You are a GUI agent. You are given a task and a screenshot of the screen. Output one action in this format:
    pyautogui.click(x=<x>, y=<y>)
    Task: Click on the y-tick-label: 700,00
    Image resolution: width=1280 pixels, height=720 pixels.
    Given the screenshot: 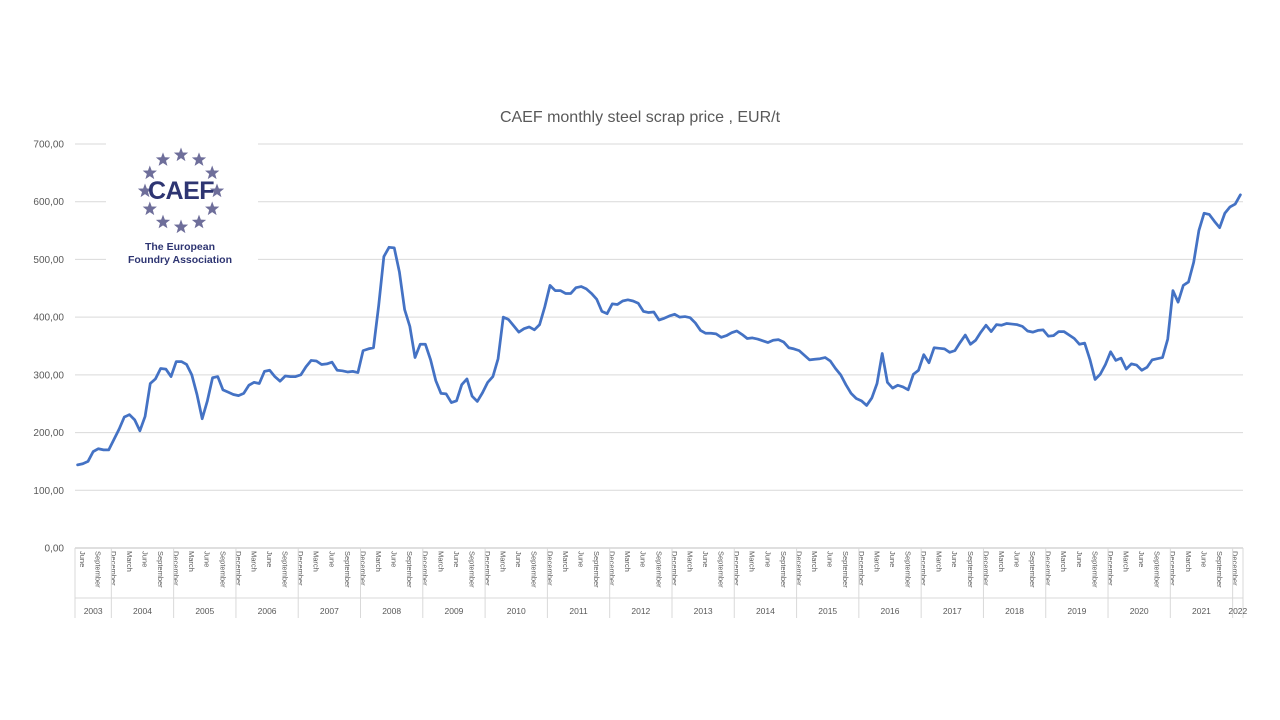 What is the action you would take?
    pyautogui.click(x=48, y=145)
    